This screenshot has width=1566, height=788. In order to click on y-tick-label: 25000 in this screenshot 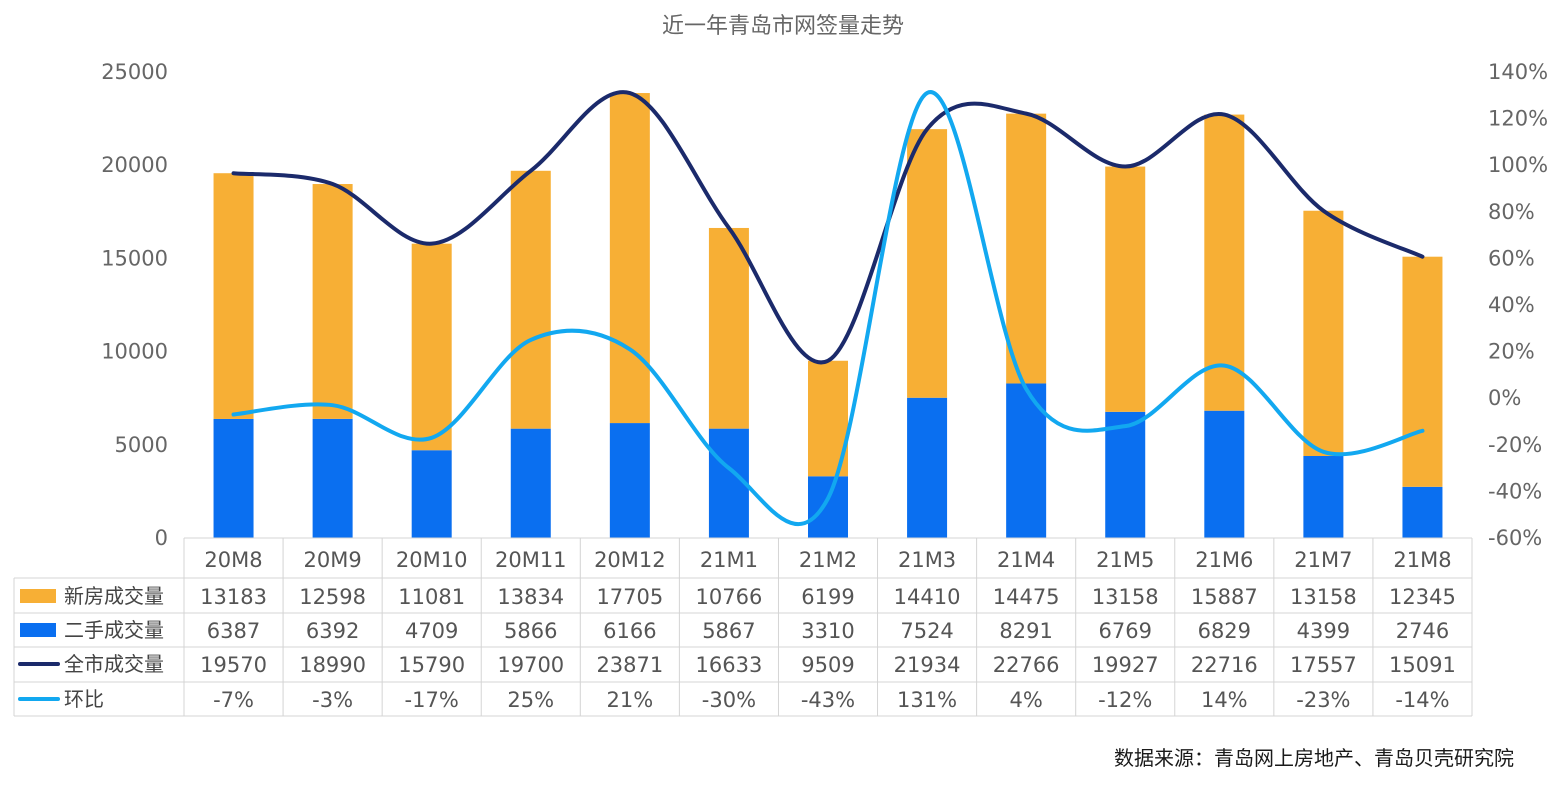, I will do `click(134, 72)`.